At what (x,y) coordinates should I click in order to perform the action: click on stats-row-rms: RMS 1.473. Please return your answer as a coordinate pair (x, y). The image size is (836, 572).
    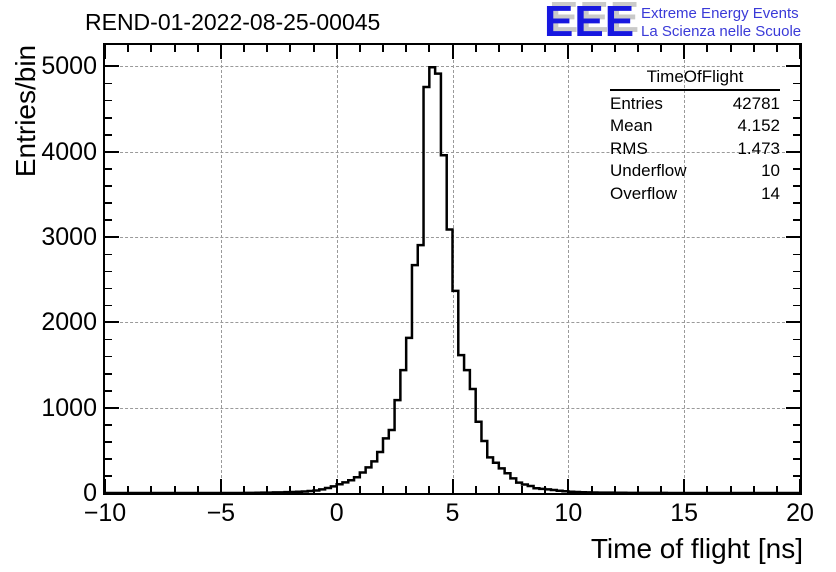
    Looking at the image, I should click on (695, 149).